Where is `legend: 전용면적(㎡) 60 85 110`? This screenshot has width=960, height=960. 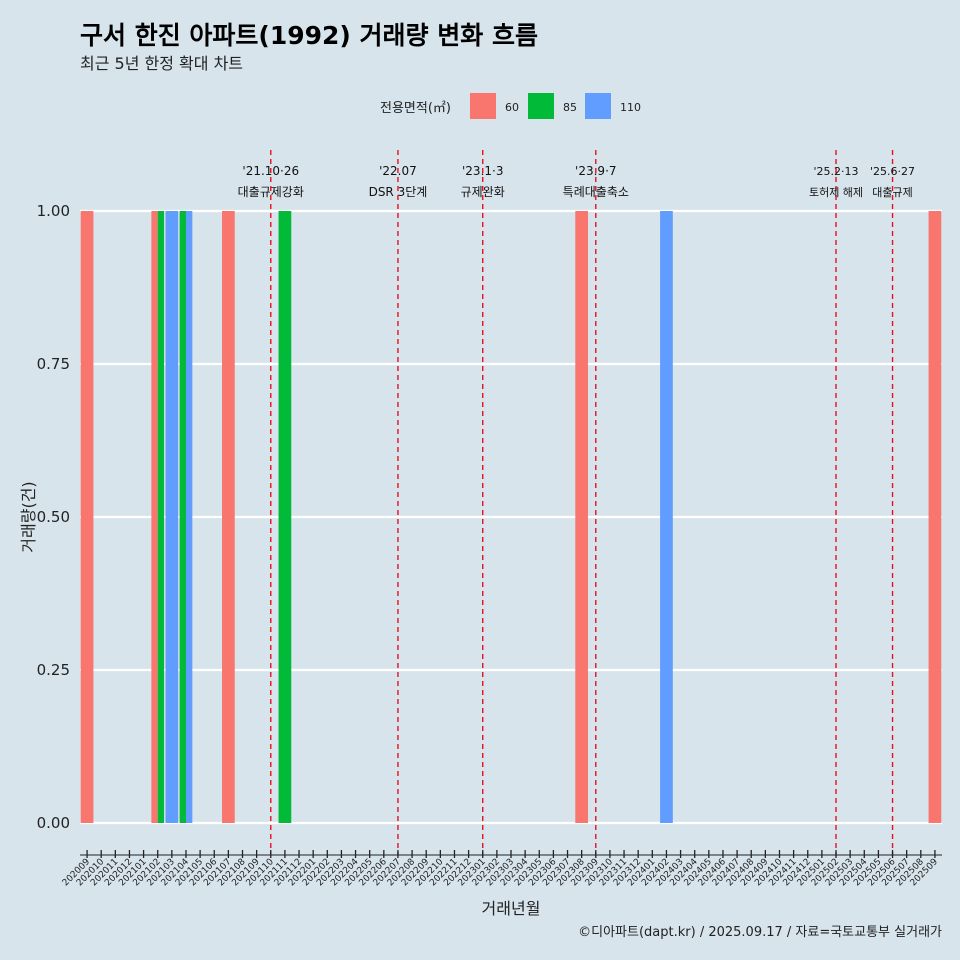
legend: 전용면적(㎡) 60 85 110 is located at coordinates (510, 106).